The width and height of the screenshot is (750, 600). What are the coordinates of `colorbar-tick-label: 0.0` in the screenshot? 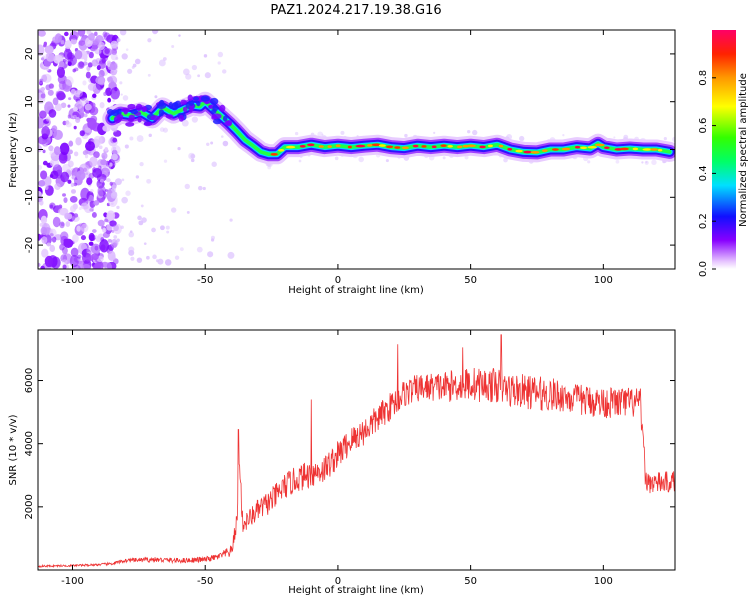 It's located at (703, 269).